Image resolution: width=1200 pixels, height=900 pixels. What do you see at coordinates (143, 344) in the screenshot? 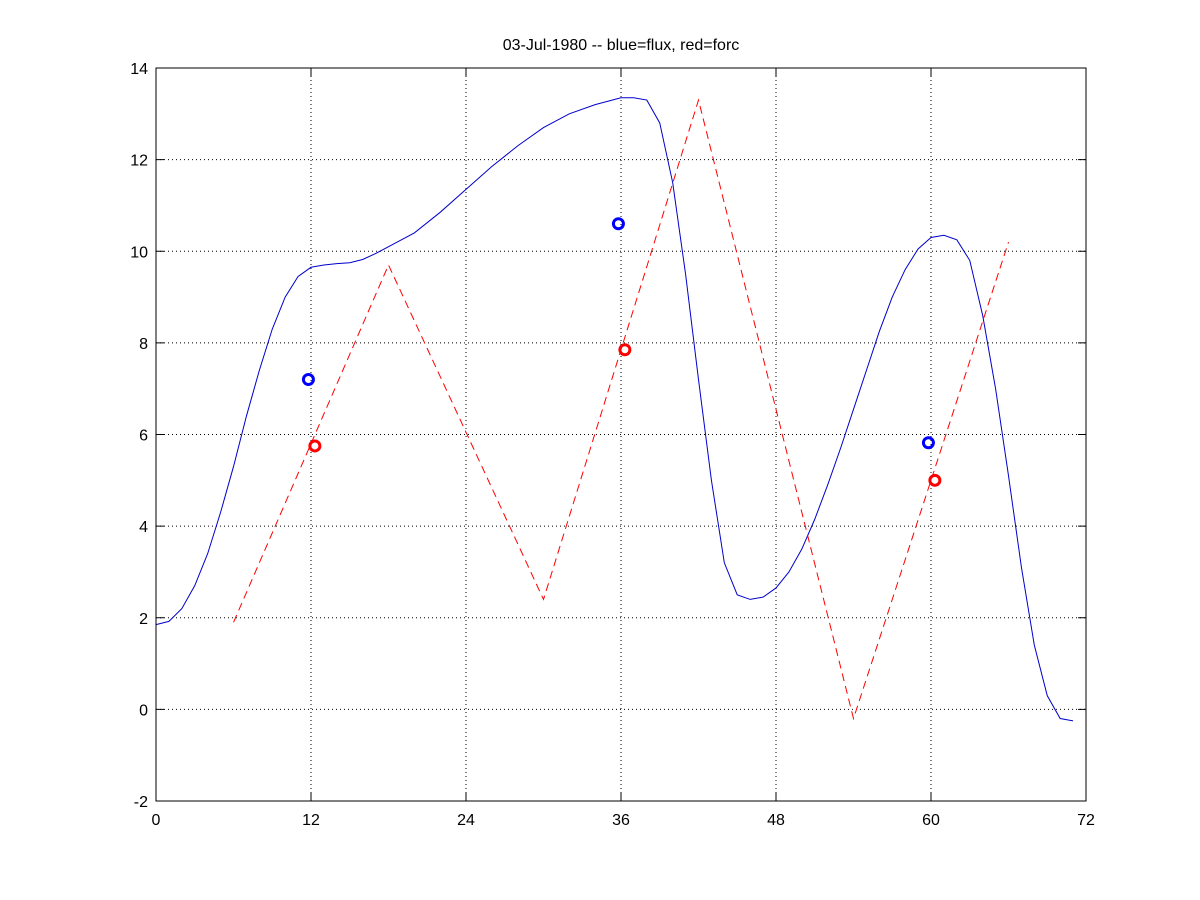
I see `y-tick-label: 8` at bounding box center [143, 344].